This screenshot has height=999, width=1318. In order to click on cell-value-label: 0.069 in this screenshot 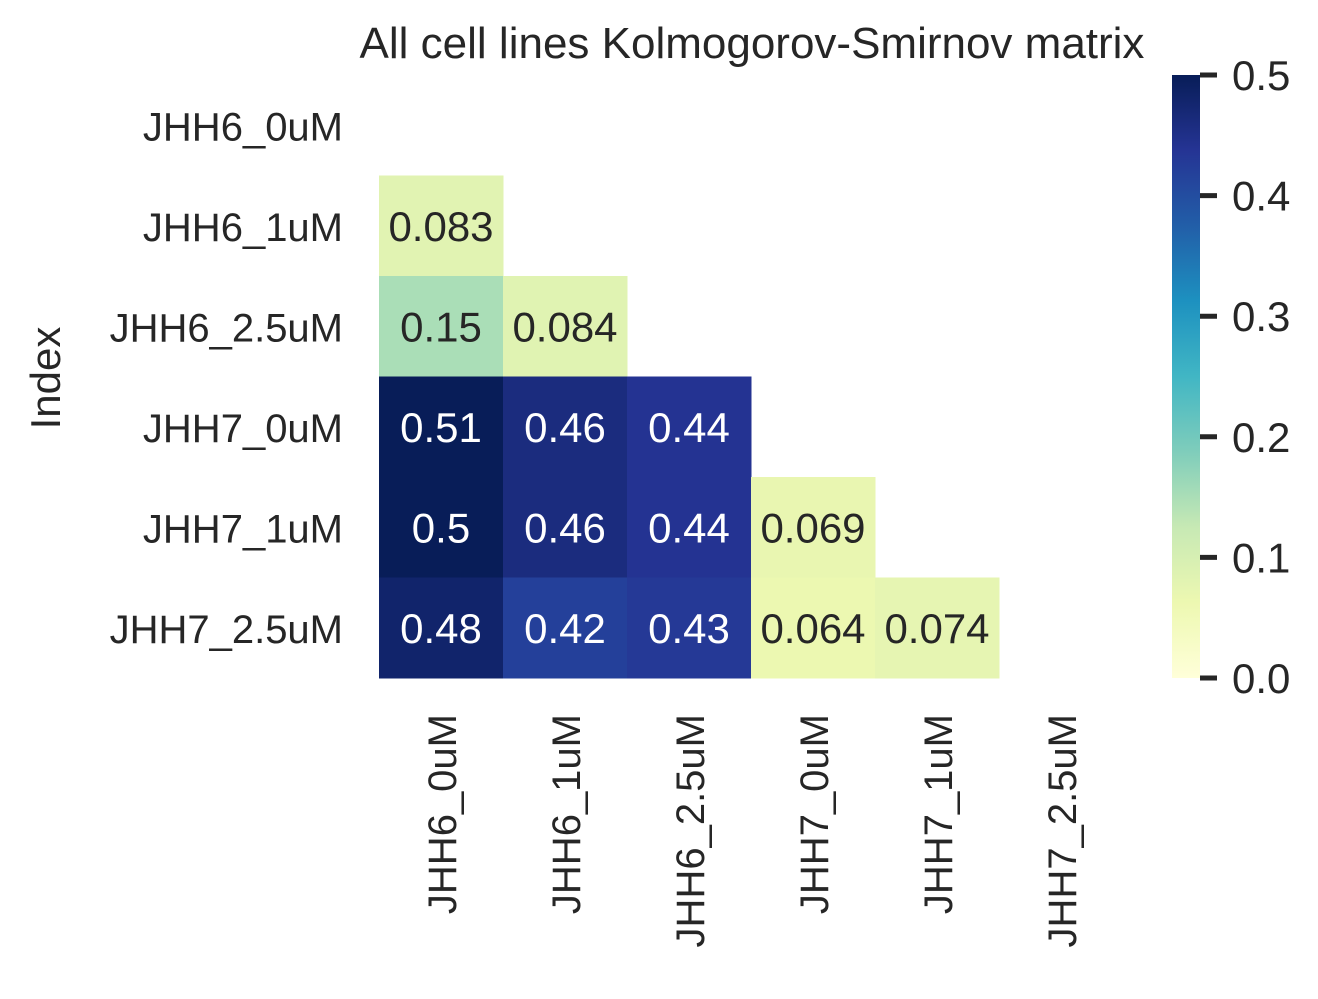, I will do `click(812, 527)`.